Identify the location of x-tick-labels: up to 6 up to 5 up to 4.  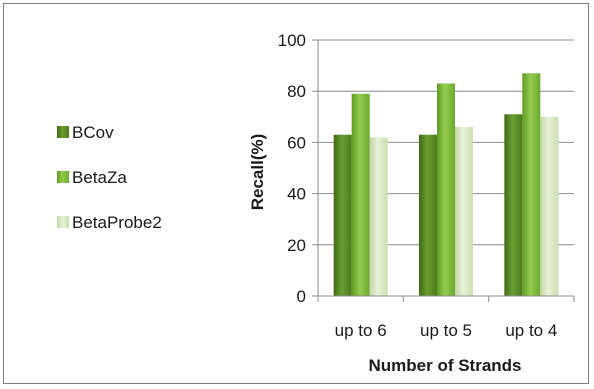
(446, 330).